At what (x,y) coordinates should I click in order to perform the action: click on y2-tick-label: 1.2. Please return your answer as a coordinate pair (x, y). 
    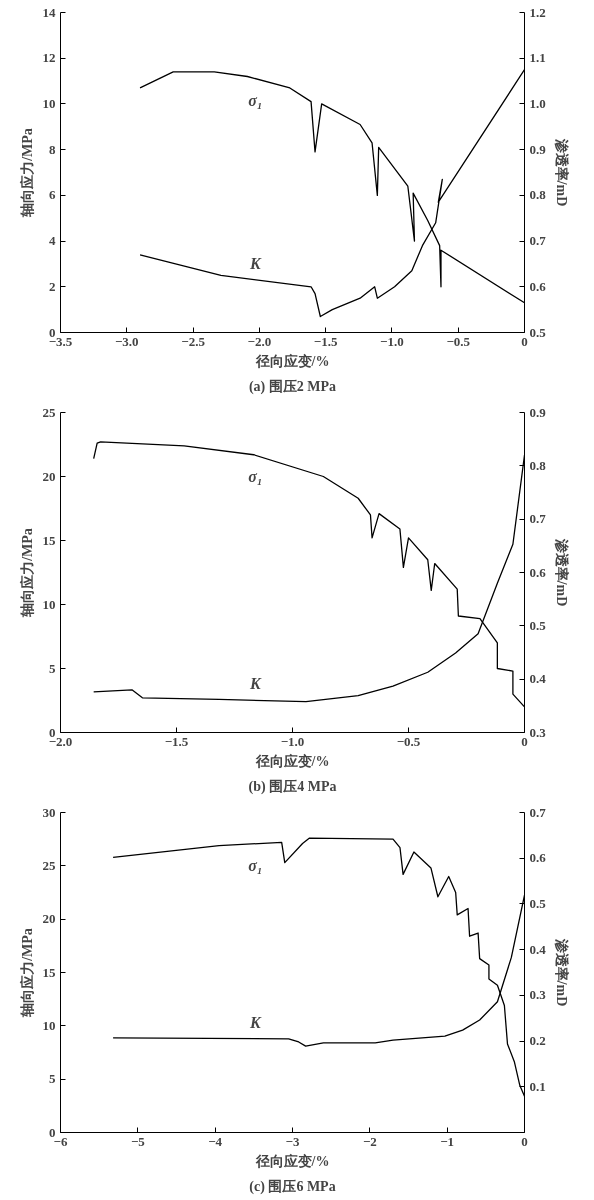
    Looking at the image, I should click on (537, 12).